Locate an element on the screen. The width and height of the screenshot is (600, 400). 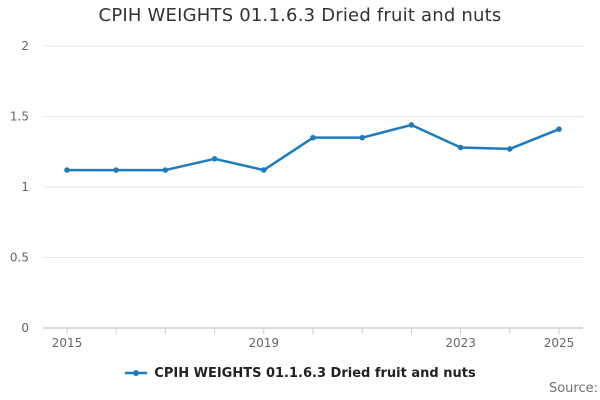
x-tick-label: 2015 is located at coordinates (67, 343).